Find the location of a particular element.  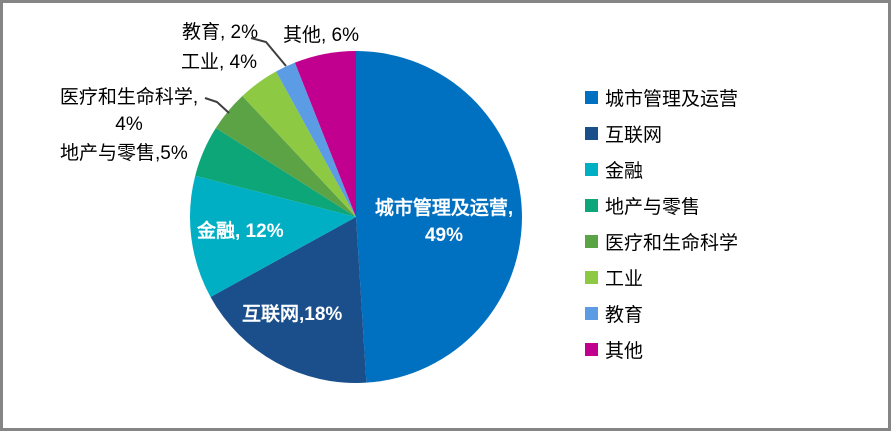

pie-label-other: 其他, 6% is located at coordinates (321, 35).